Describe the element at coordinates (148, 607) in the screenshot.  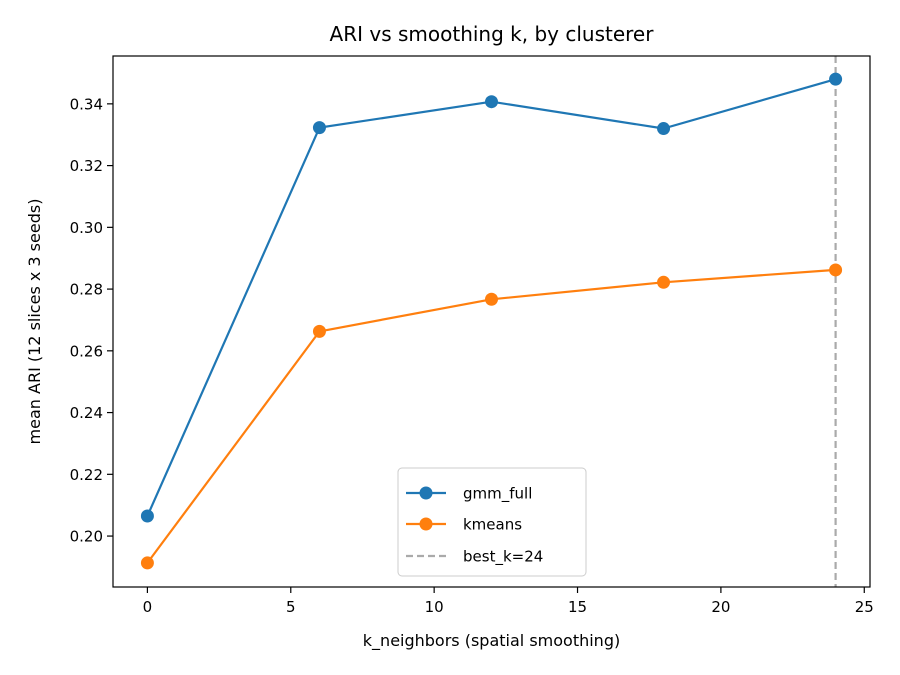
I see `x-tick-label: 0` at that location.